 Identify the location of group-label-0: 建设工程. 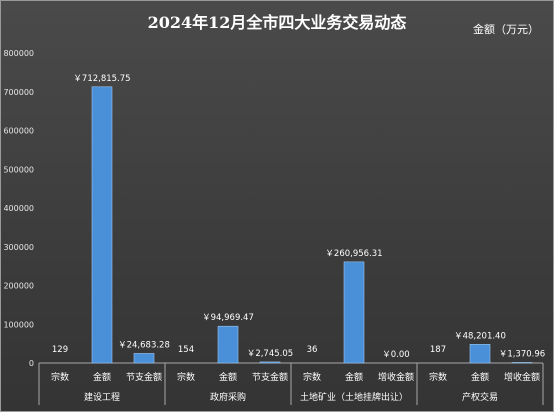
(102, 397).